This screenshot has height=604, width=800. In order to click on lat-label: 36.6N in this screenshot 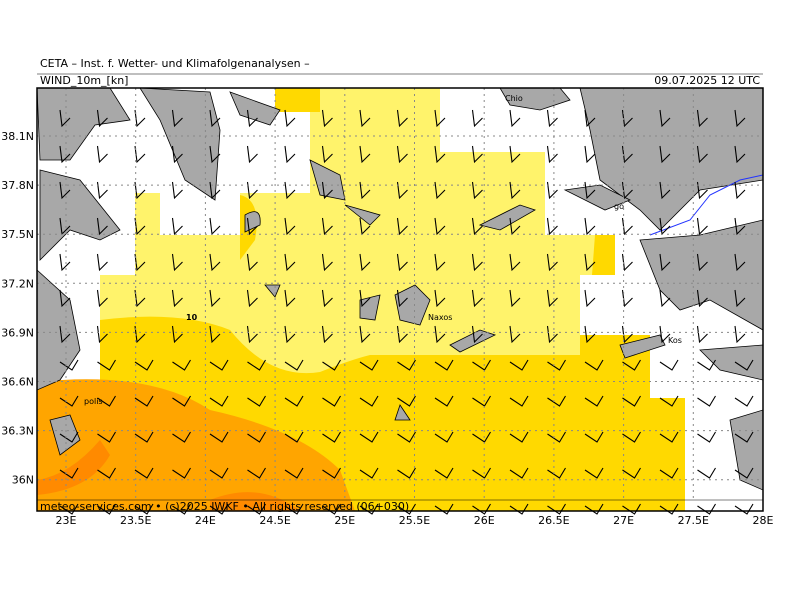, I will do `click(17, 382)`.